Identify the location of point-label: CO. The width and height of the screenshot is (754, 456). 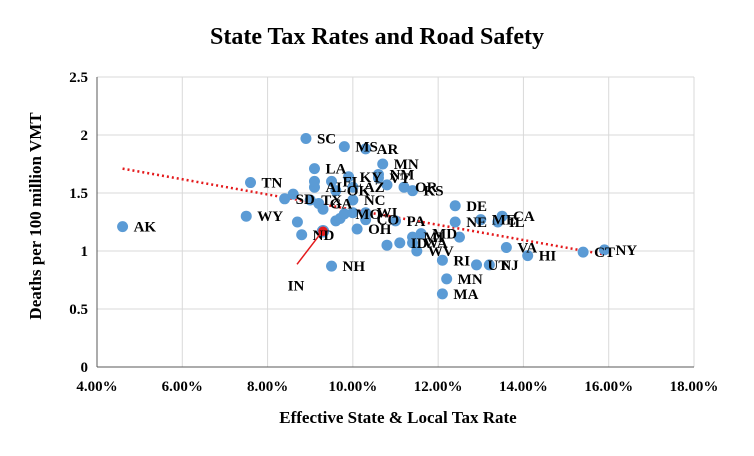
(388, 221).